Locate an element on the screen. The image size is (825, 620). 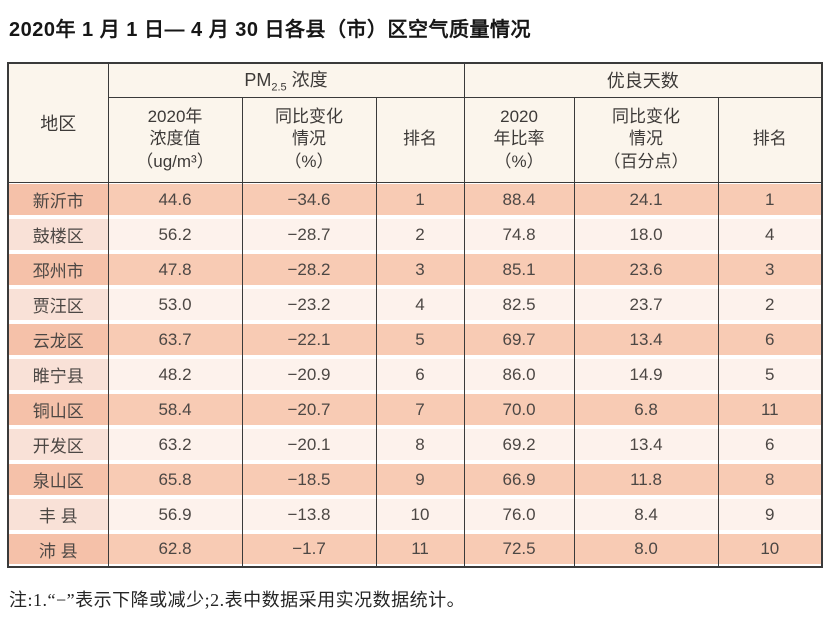
gd-rank-cell: 1 is located at coordinates (770, 199).